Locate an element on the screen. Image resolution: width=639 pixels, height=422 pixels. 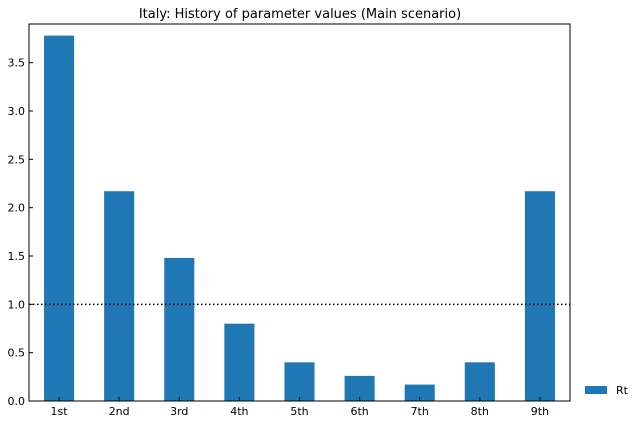
legend: Rt is located at coordinates (607, 390).